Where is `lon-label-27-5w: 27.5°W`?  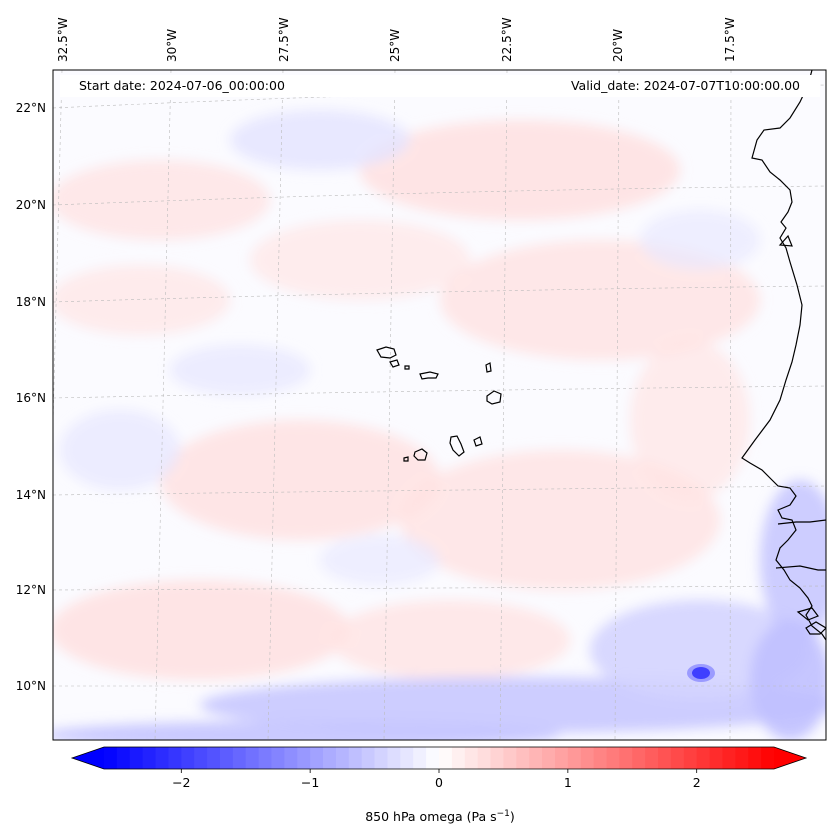 lon-label-27-5w: 27.5°W is located at coordinates (284, 39).